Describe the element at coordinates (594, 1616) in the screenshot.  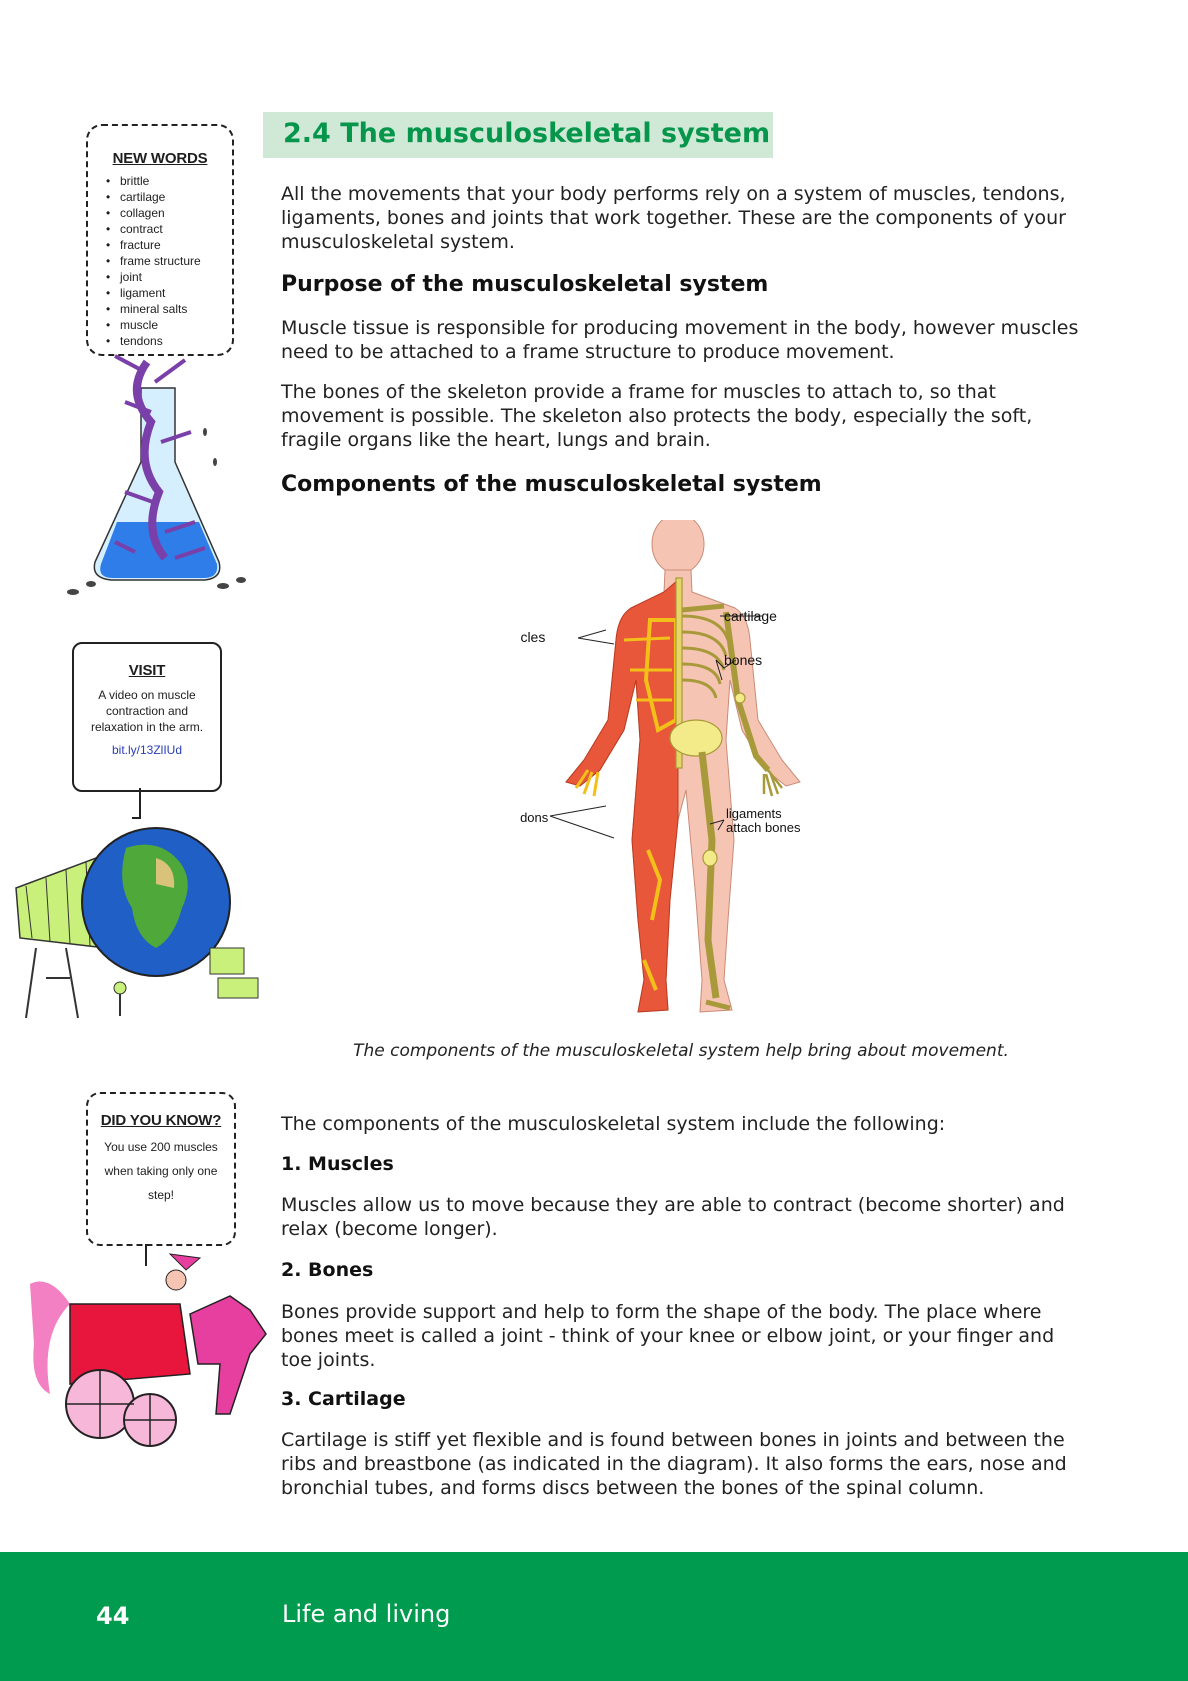
I see `page-footer: 44 Life and living` at that location.